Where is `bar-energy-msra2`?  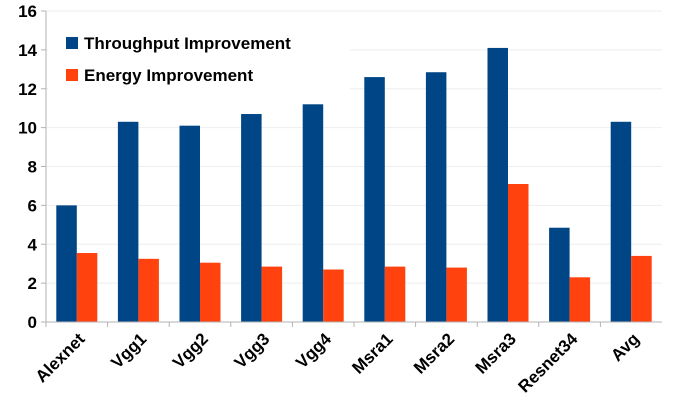 bar-energy-msra2 is located at coordinates (456, 294).